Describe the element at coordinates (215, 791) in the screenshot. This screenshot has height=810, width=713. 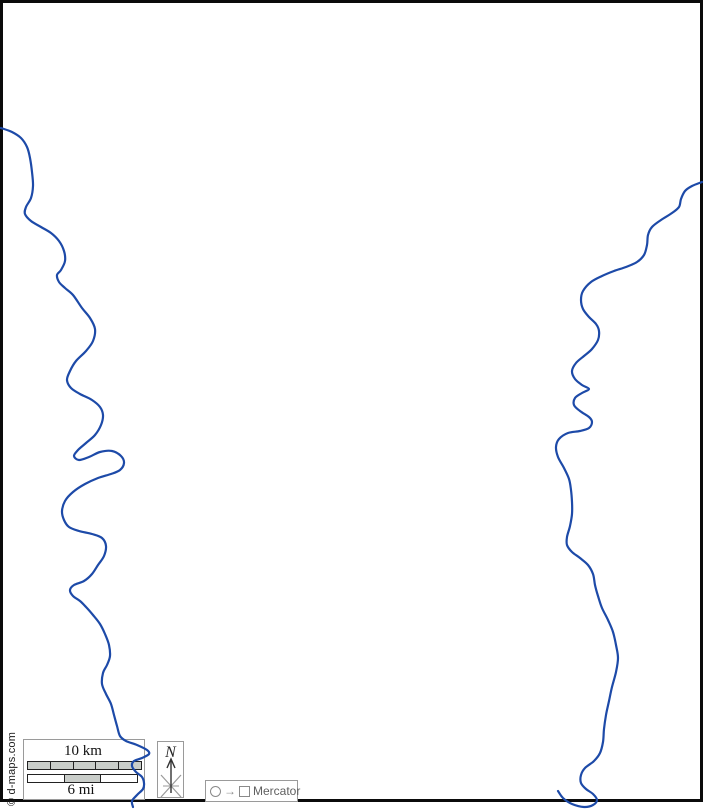
I see `globe-circle-icon` at that location.